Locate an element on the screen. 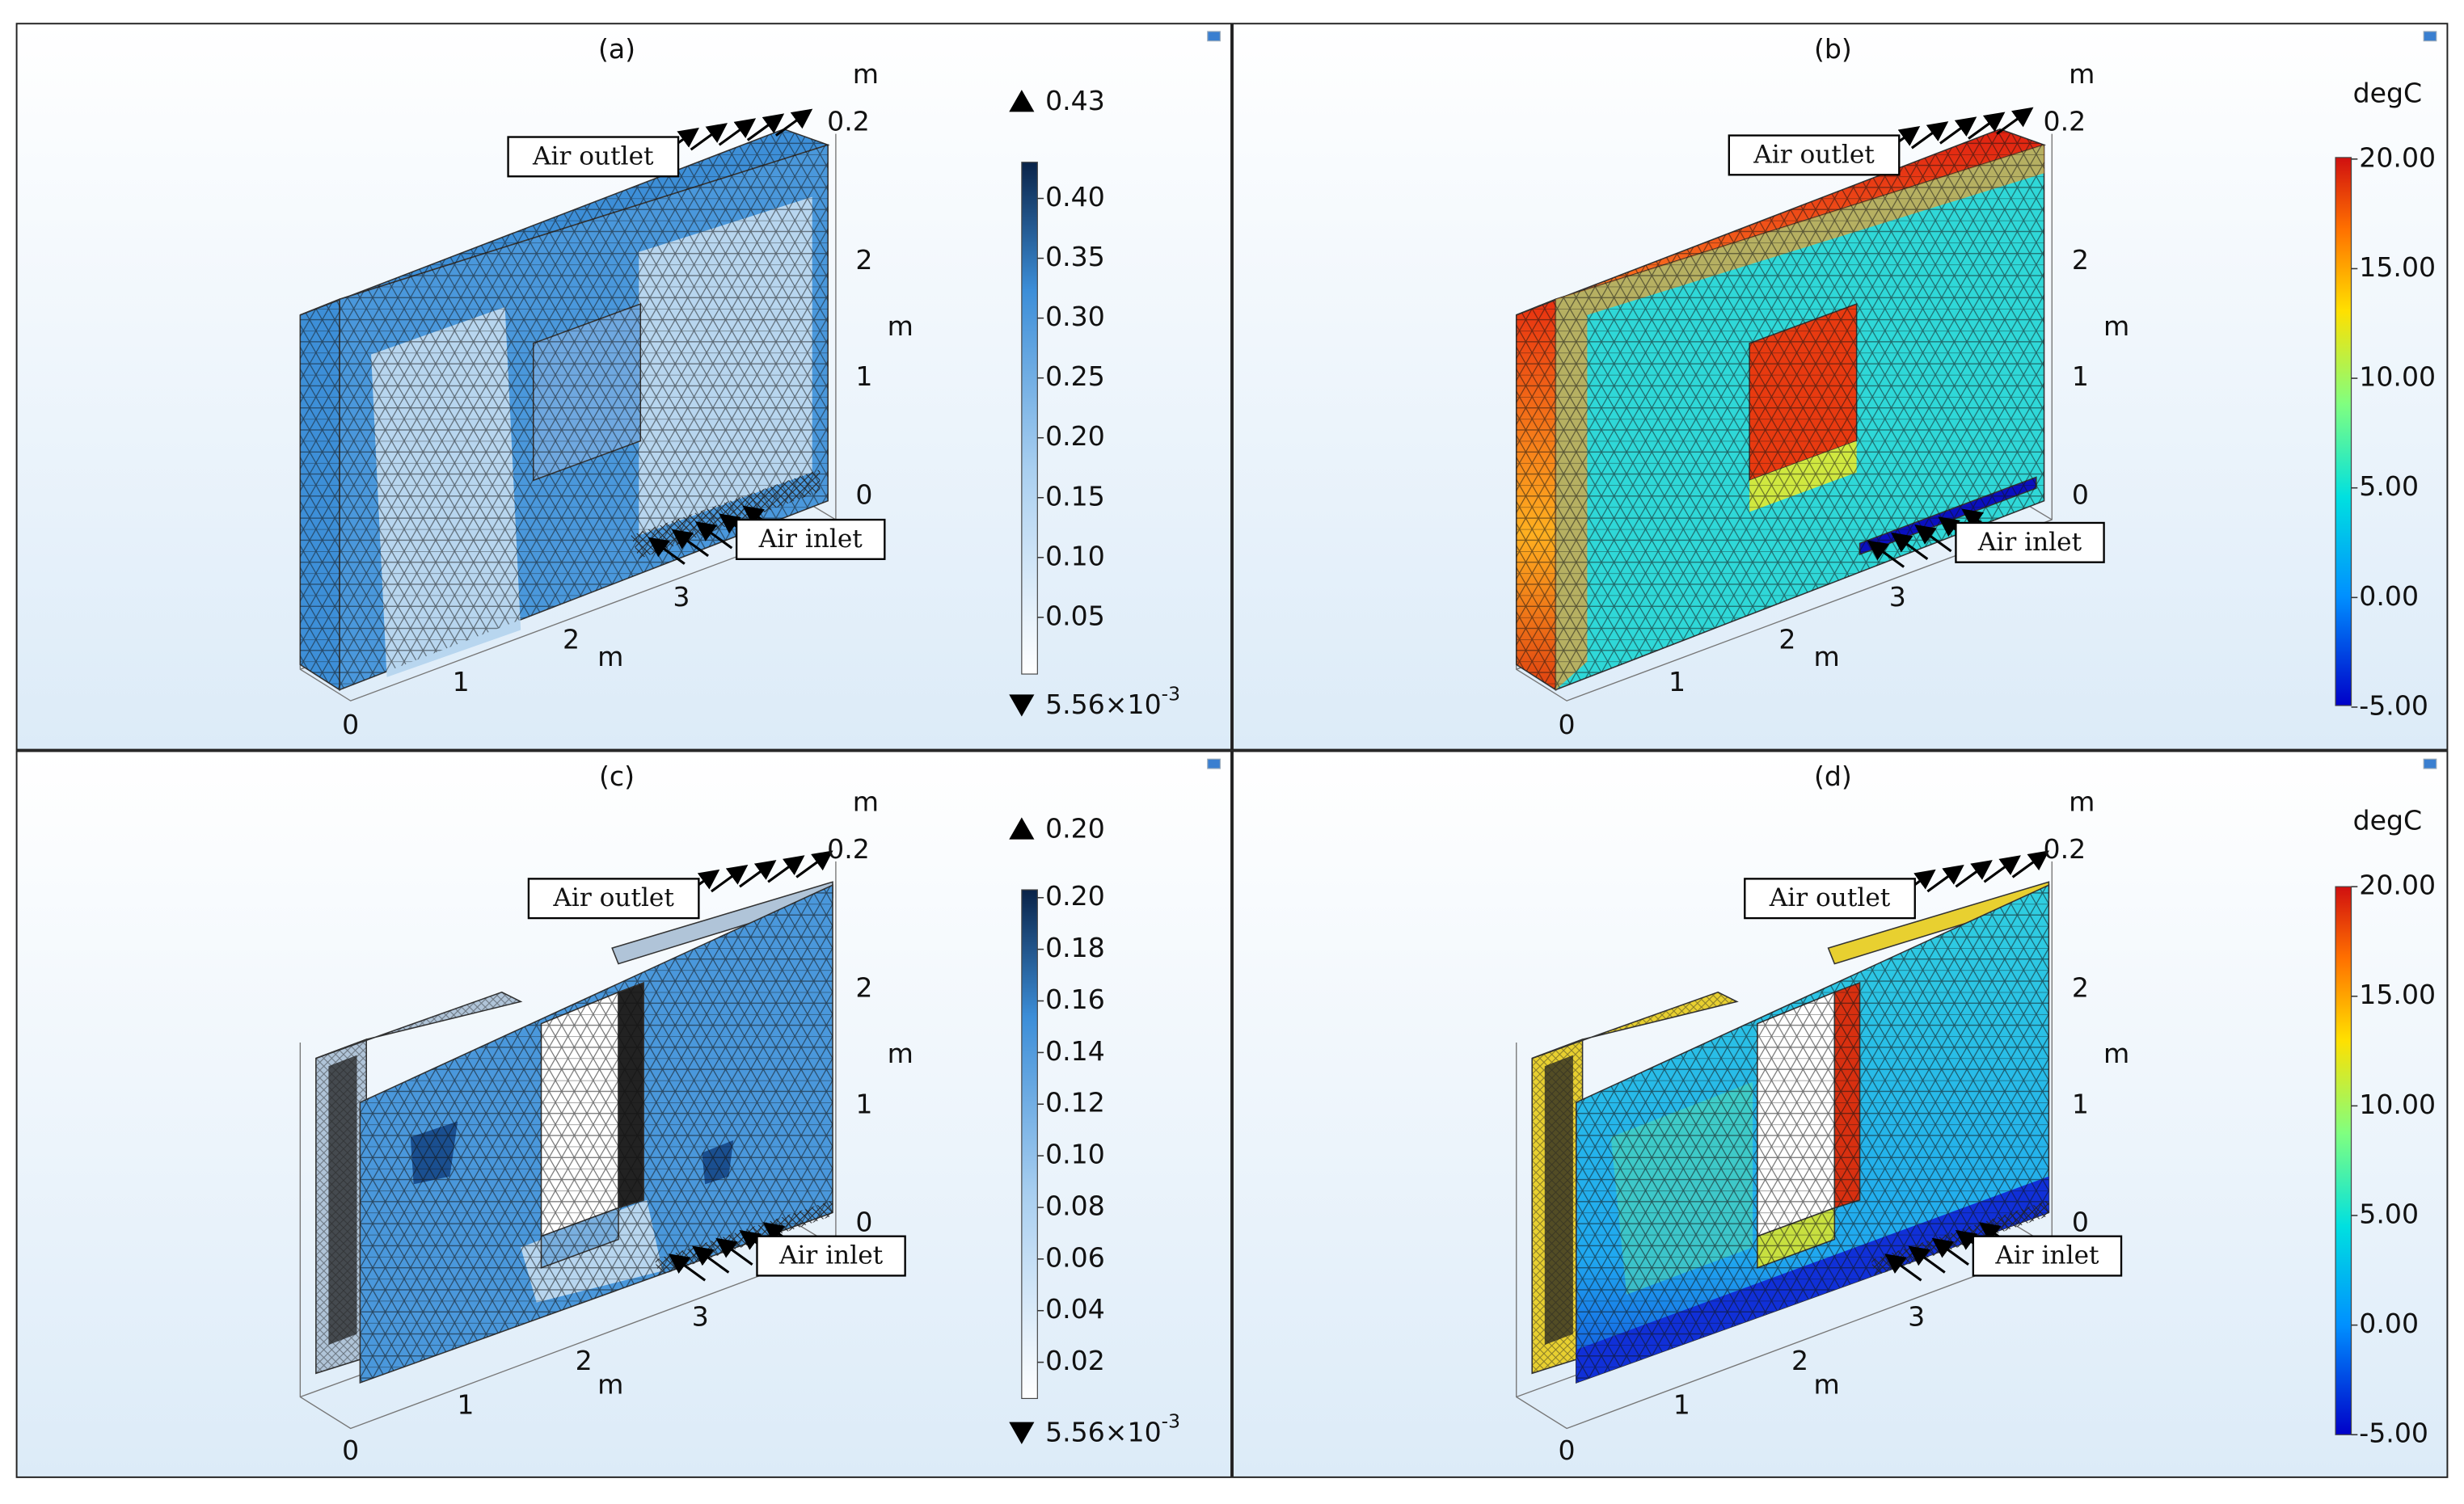 The width and height of the screenshot is (2464, 1504). colorbar-unit: degC is located at coordinates (2388, 92).